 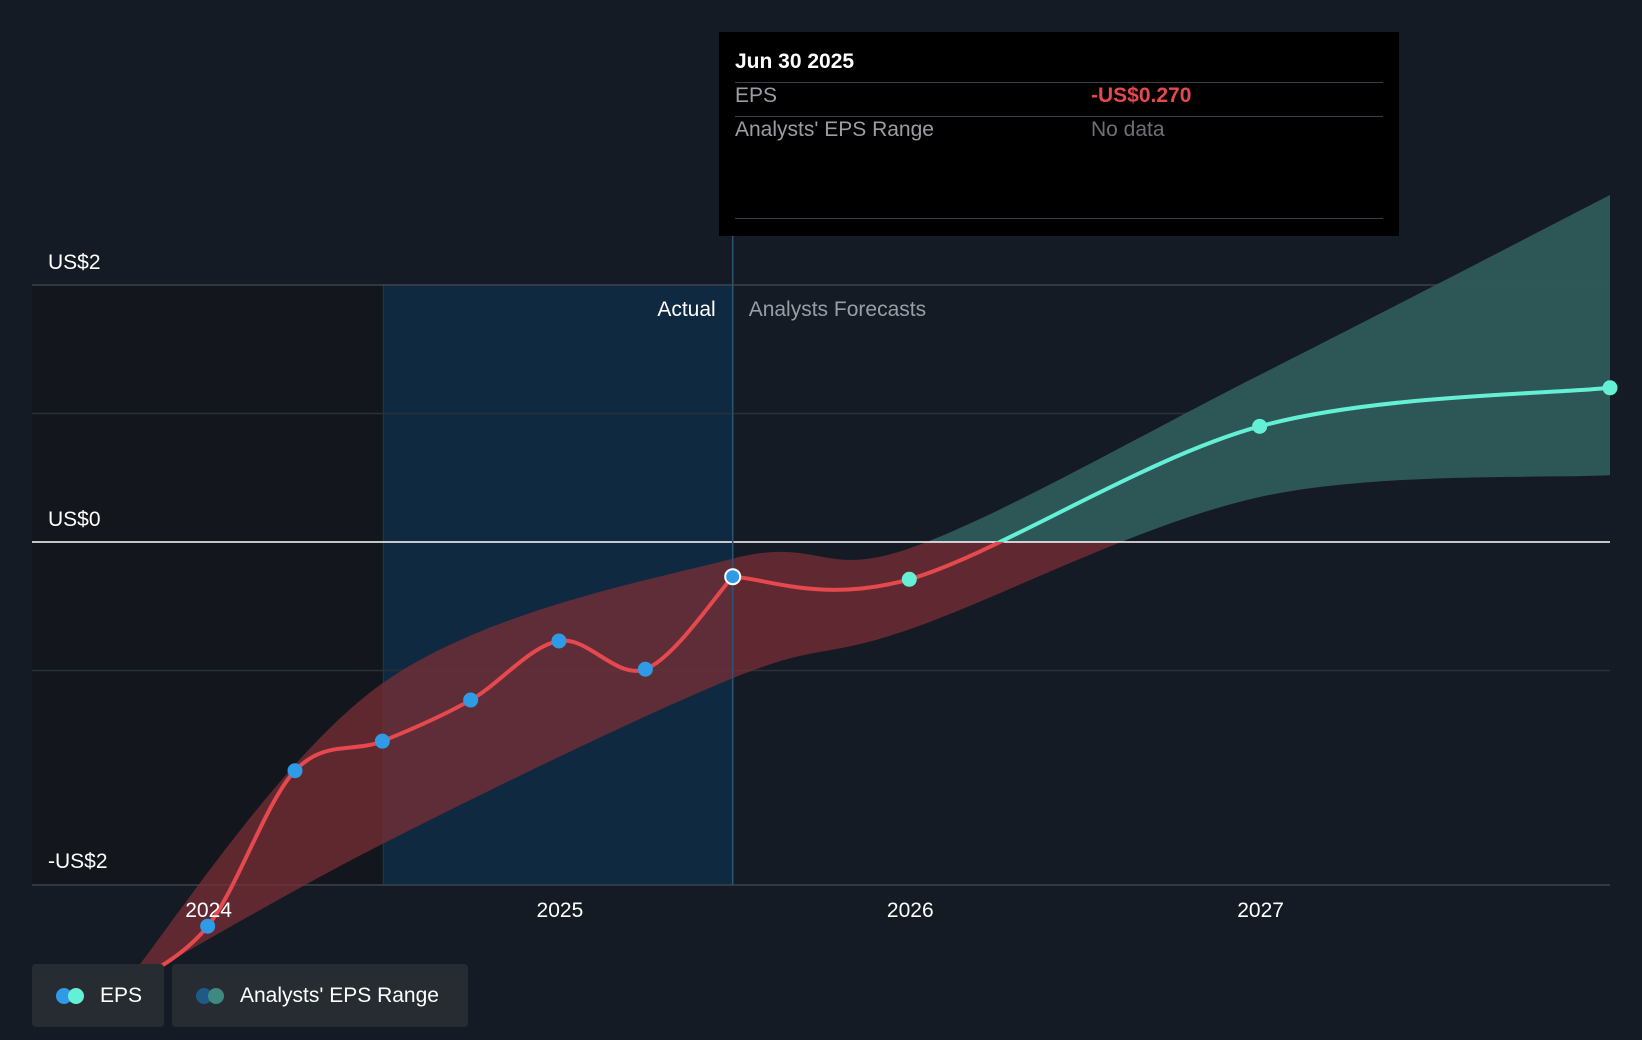 I want to click on x-tick-label: 2025, so click(x=560, y=910).